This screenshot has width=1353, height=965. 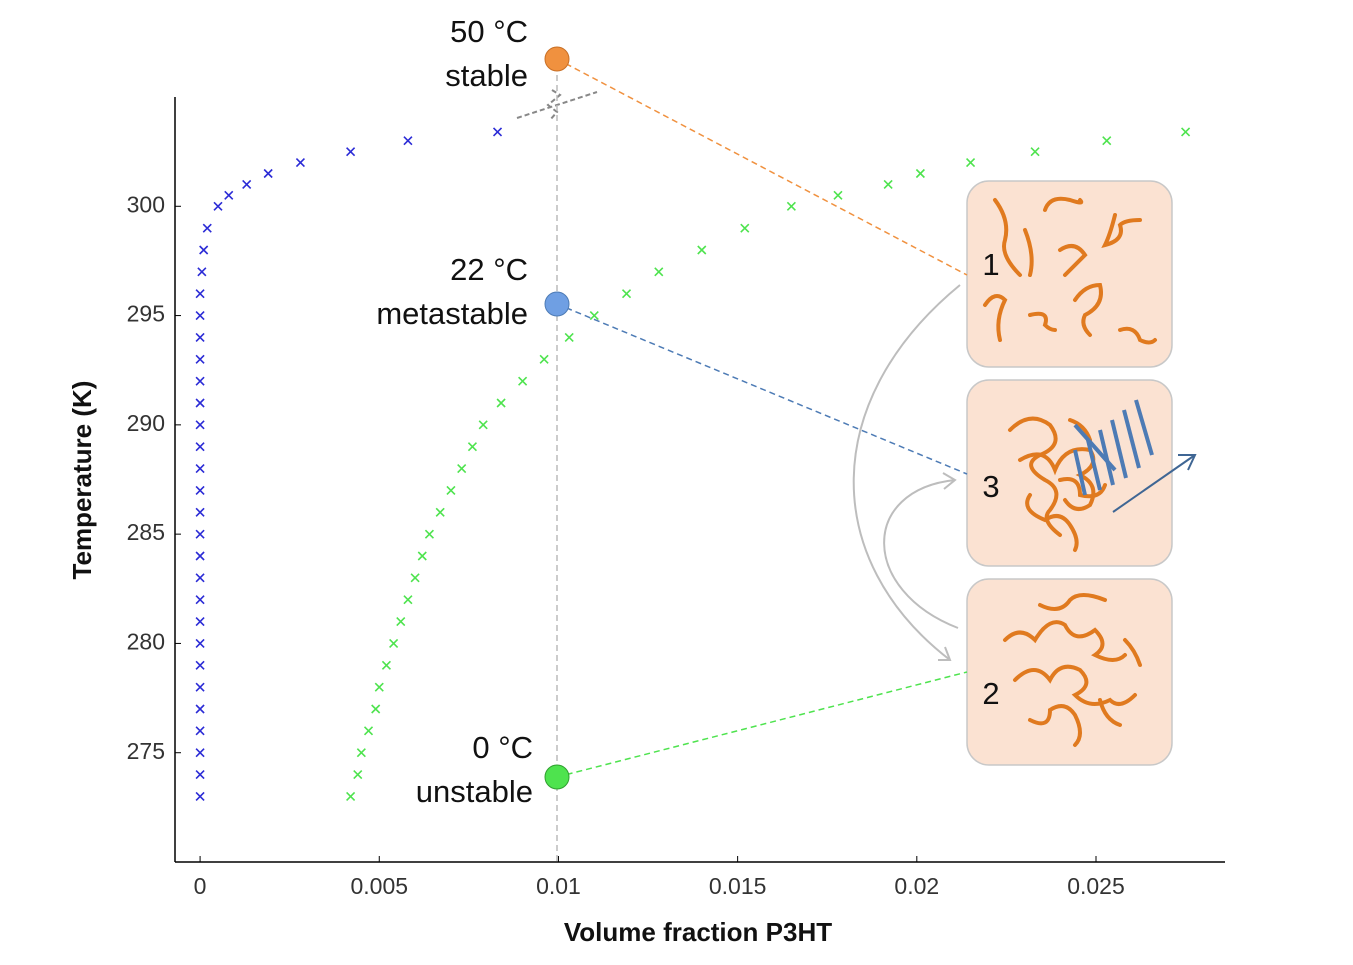 I want to click on panel-label: 3, so click(x=990, y=486).